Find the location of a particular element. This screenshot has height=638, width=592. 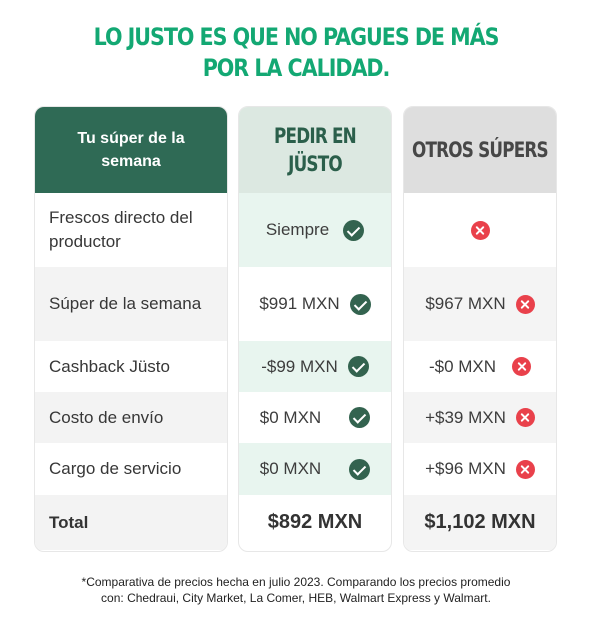

otros-cell-envio: +$39 MXN is located at coordinates (480, 417).